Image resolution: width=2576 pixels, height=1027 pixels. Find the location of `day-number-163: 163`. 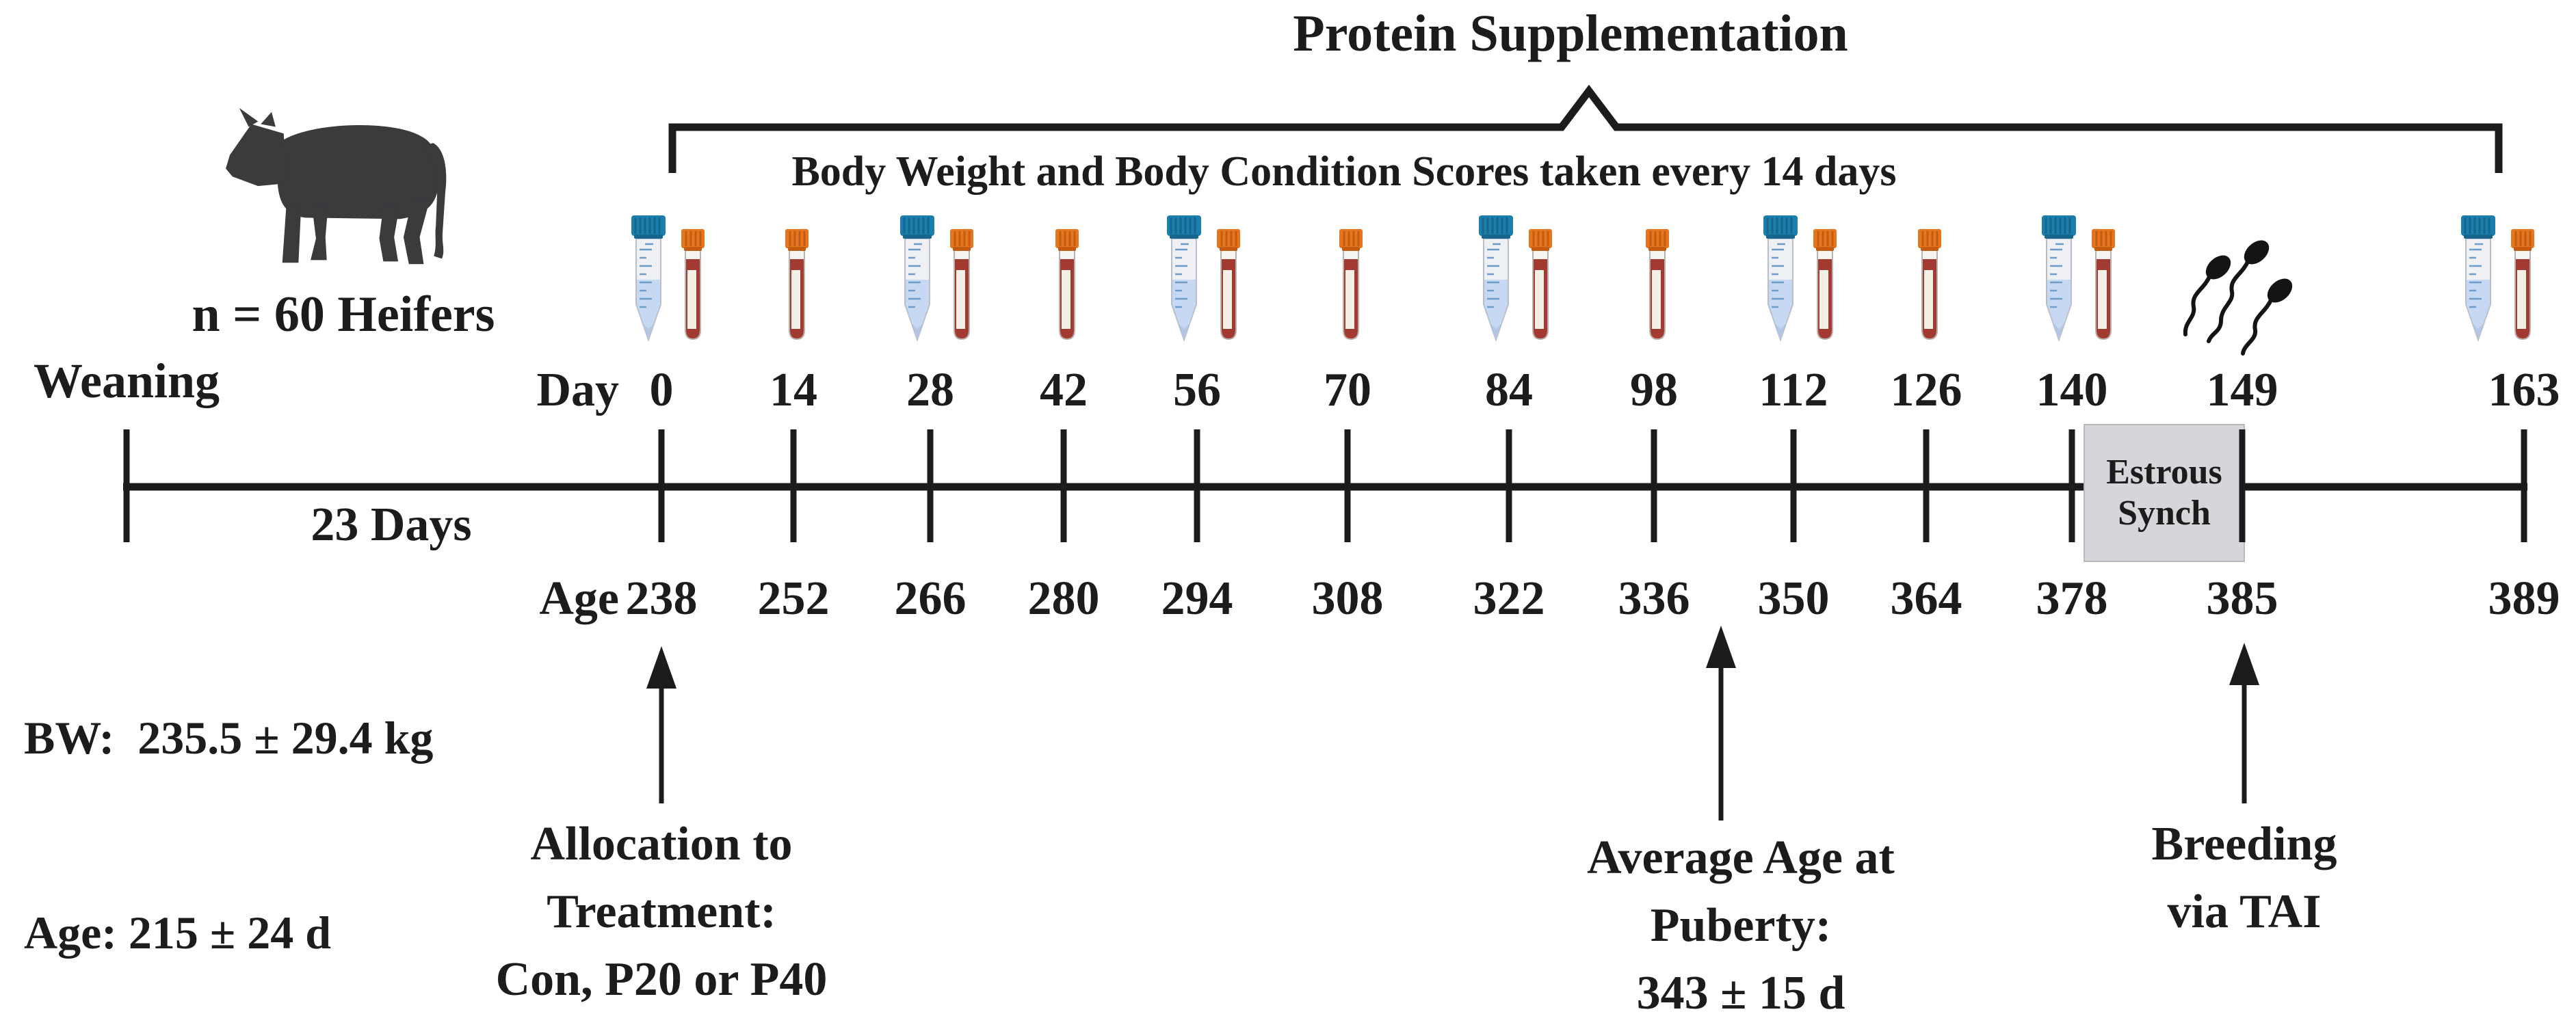

day-number-163: 163 is located at coordinates (2524, 390).